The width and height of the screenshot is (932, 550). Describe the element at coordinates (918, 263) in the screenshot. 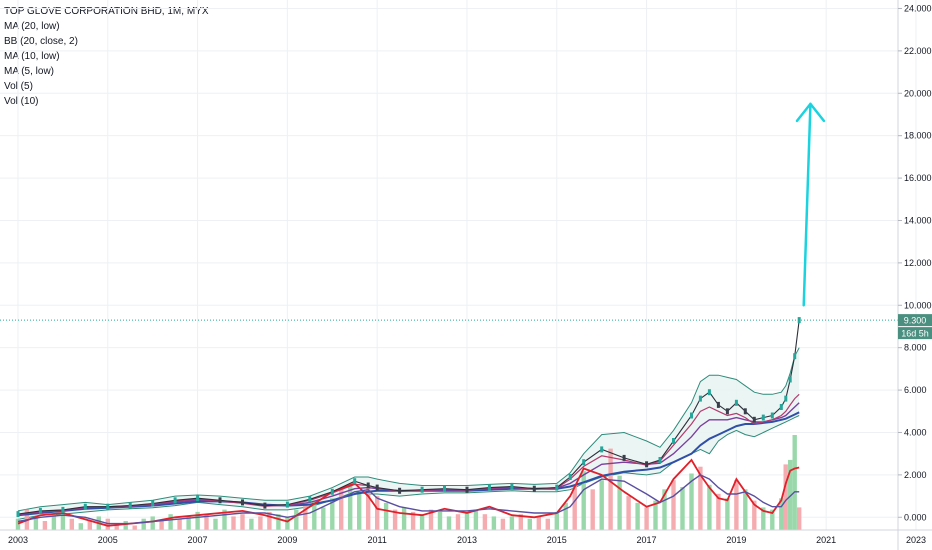

I see `y-tick-label: 12.000` at that location.